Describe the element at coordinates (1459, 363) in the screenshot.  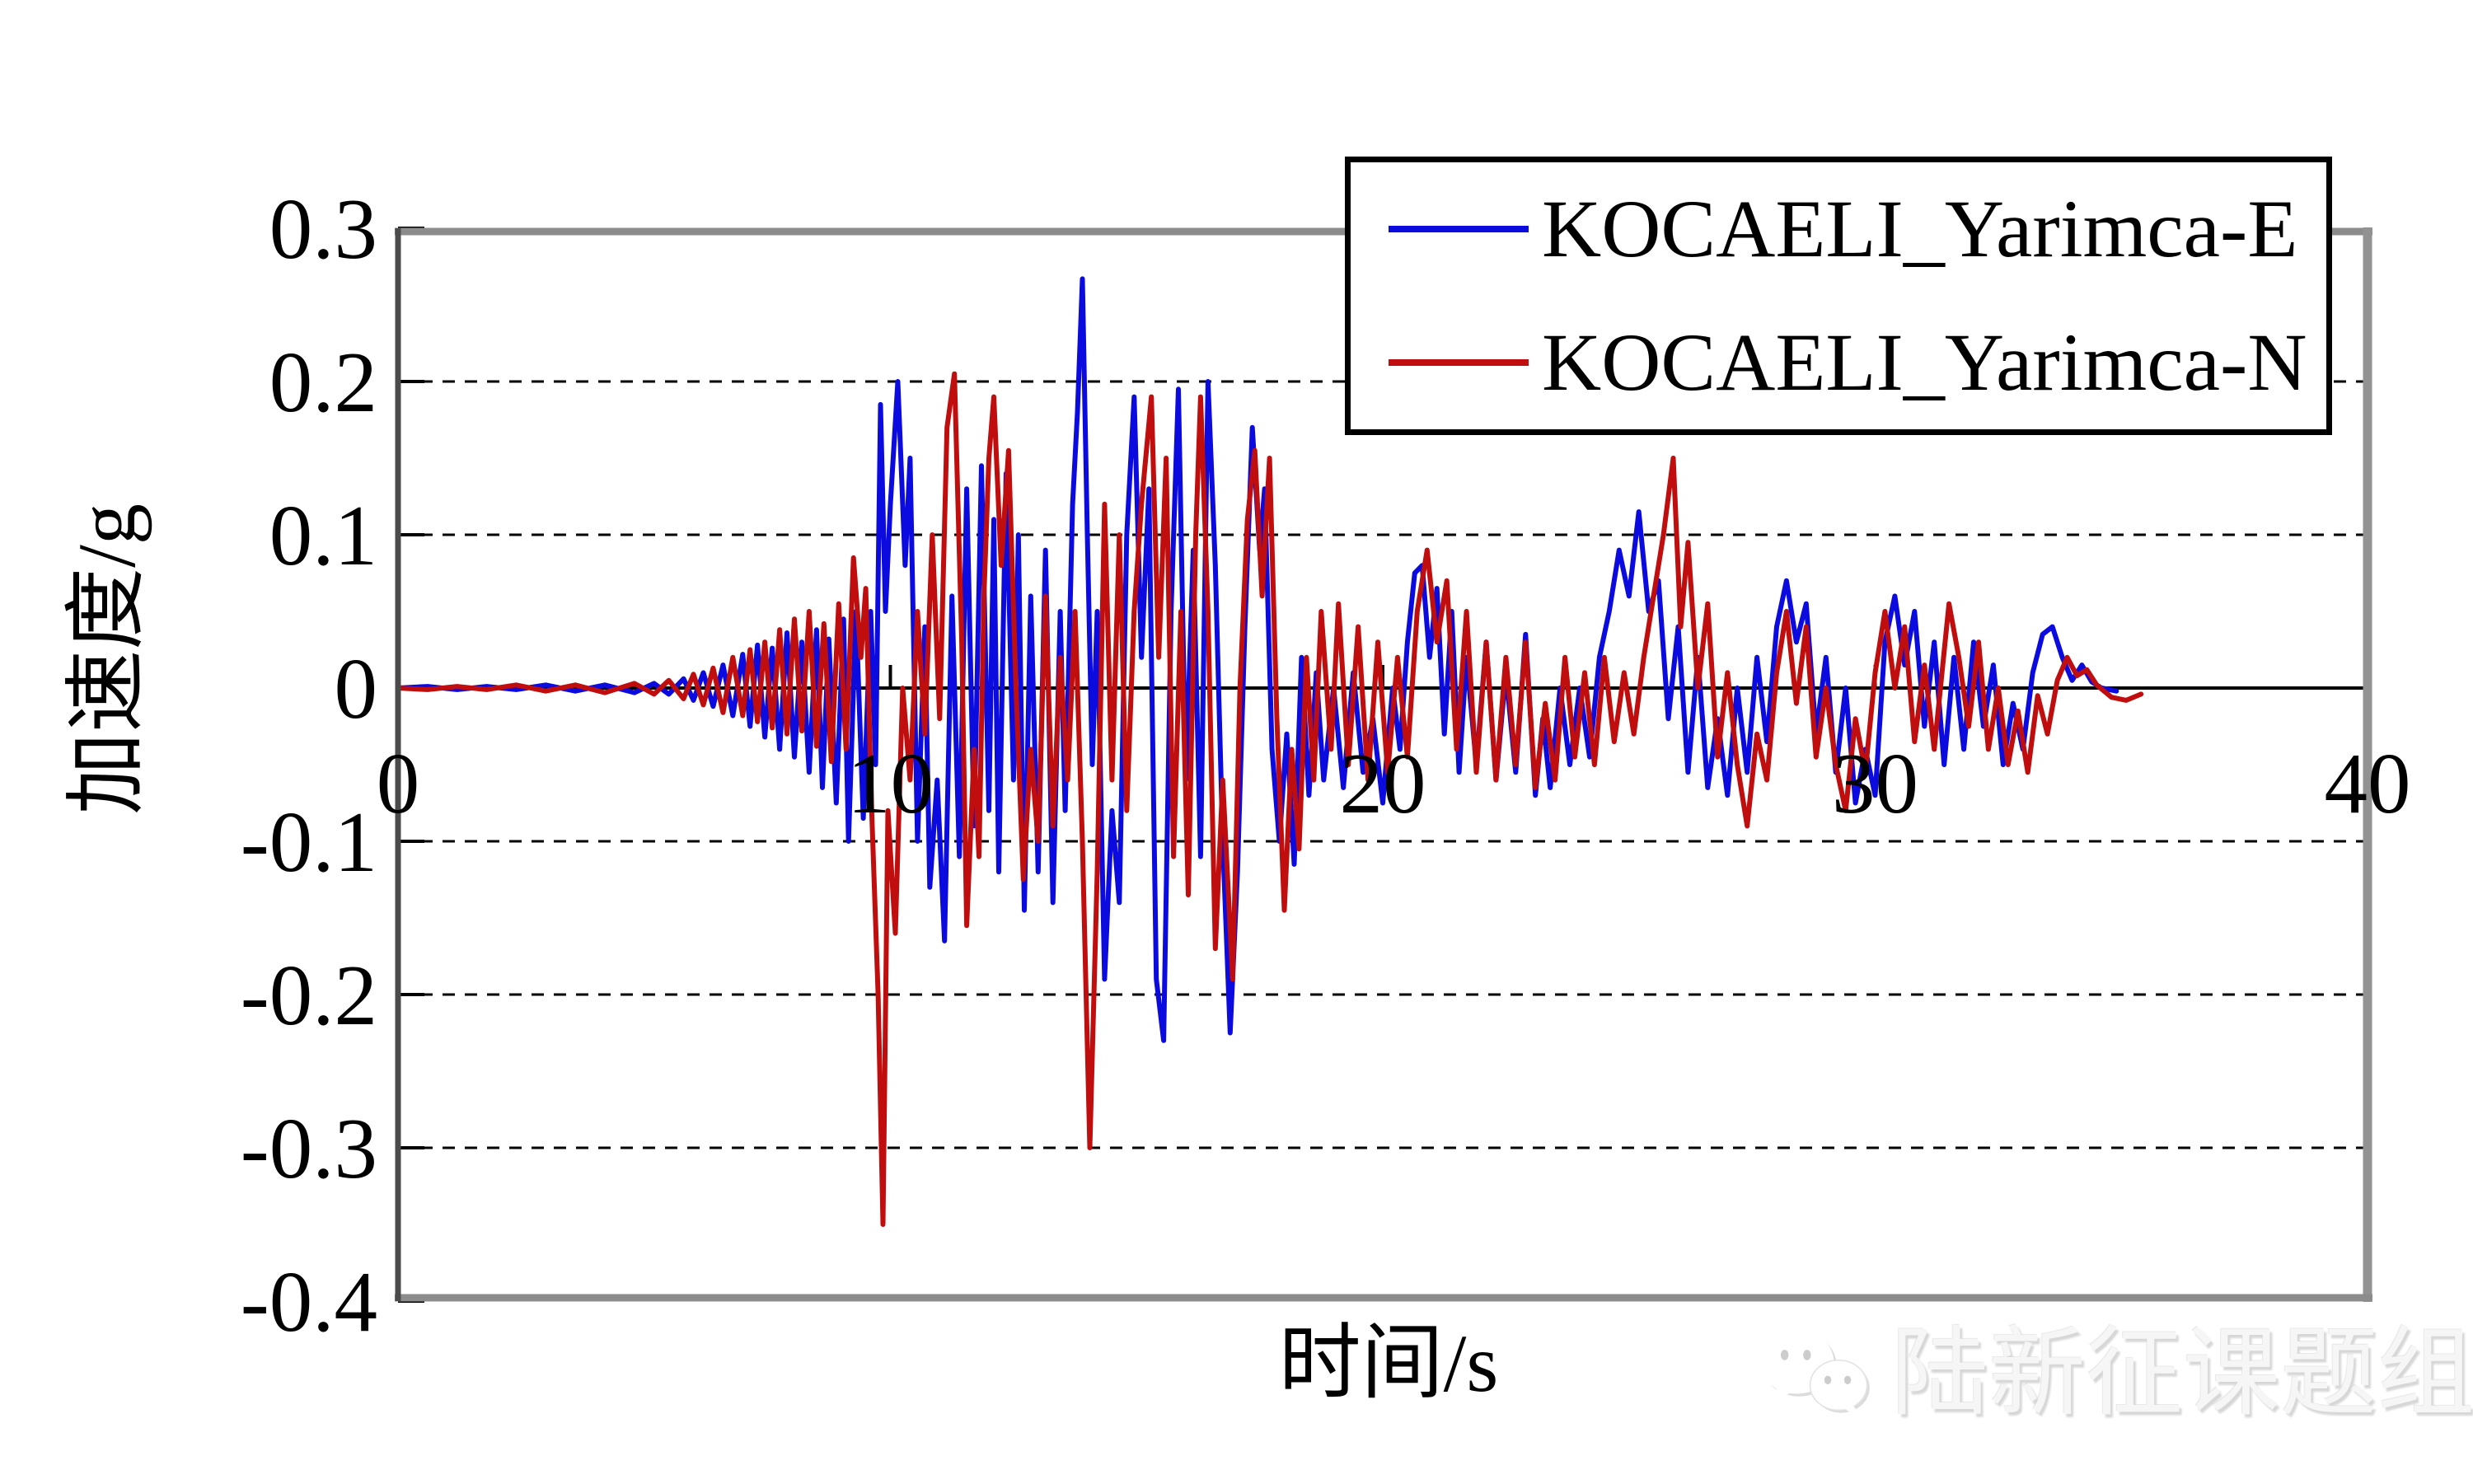
I see `legend-line-sample-red` at that location.